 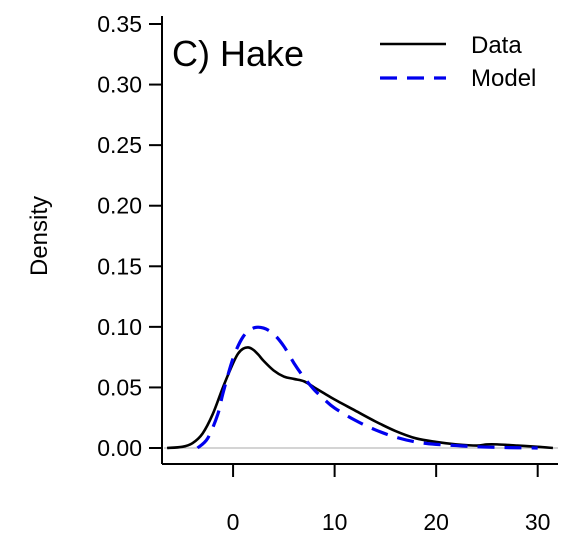 What do you see at coordinates (503, 78) in the screenshot?
I see `legend-label-model: Model` at bounding box center [503, 78].